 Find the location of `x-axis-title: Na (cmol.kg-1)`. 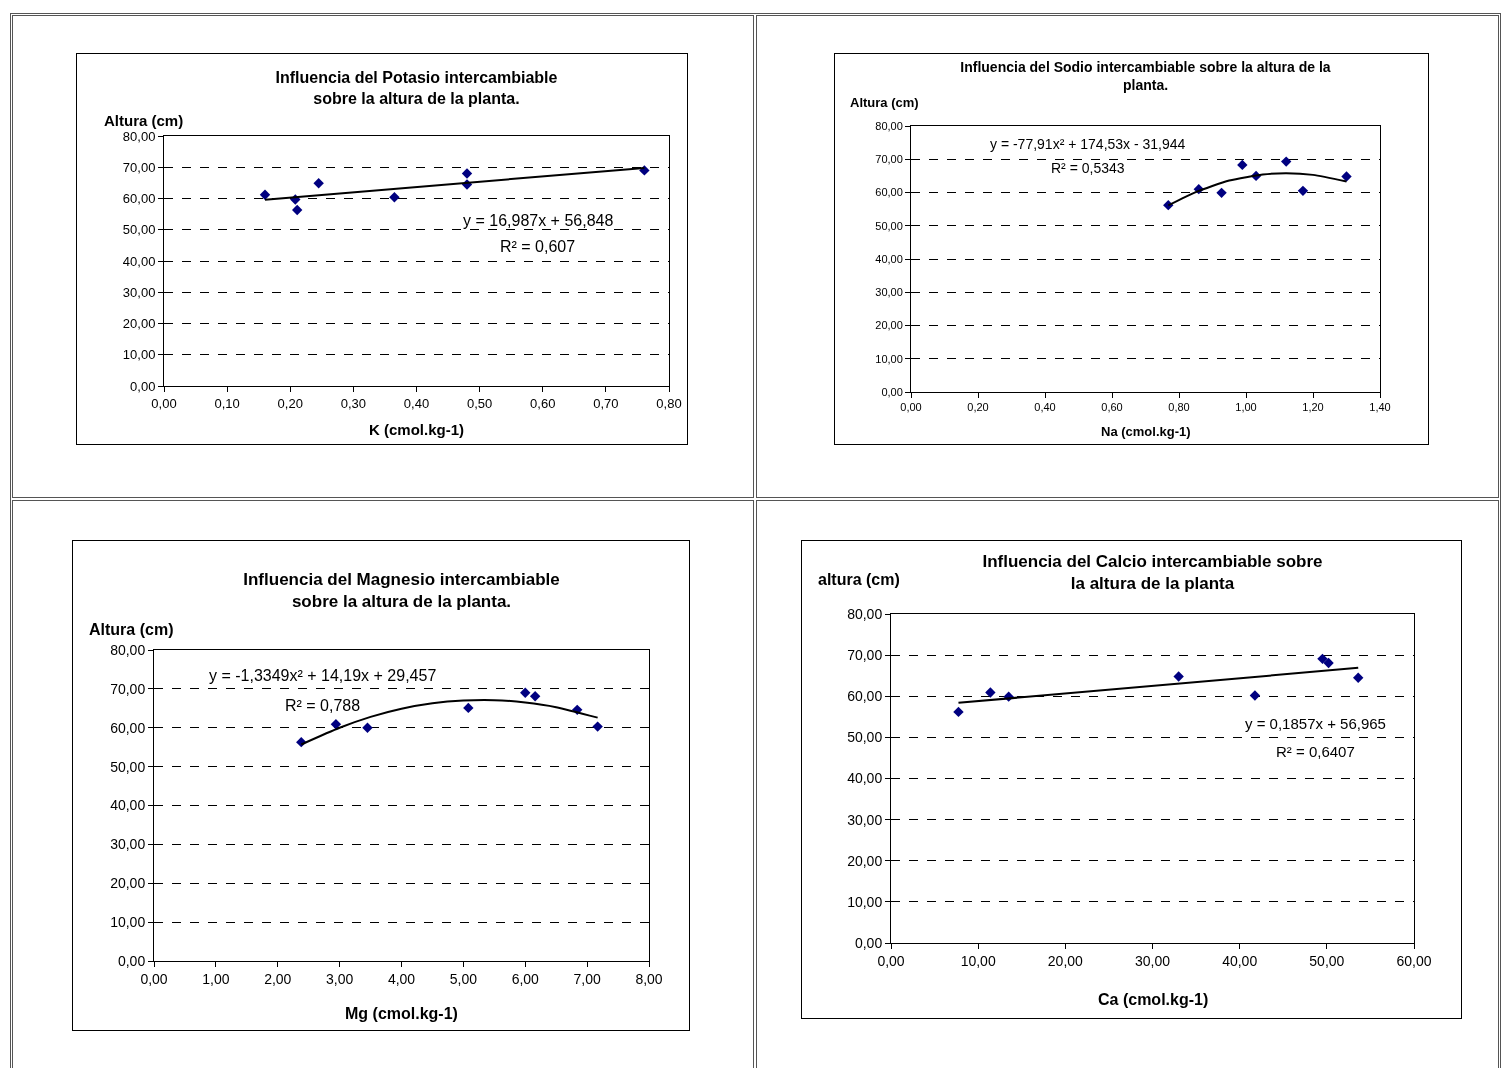

x-axis-title: Na (cmol.kg-1) is located at coordinates (1146, 431).